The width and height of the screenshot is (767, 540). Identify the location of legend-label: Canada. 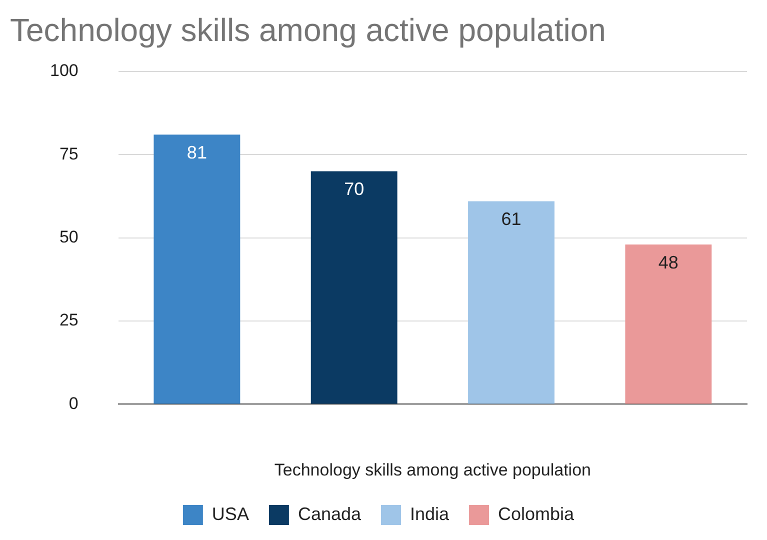
(330, 514).